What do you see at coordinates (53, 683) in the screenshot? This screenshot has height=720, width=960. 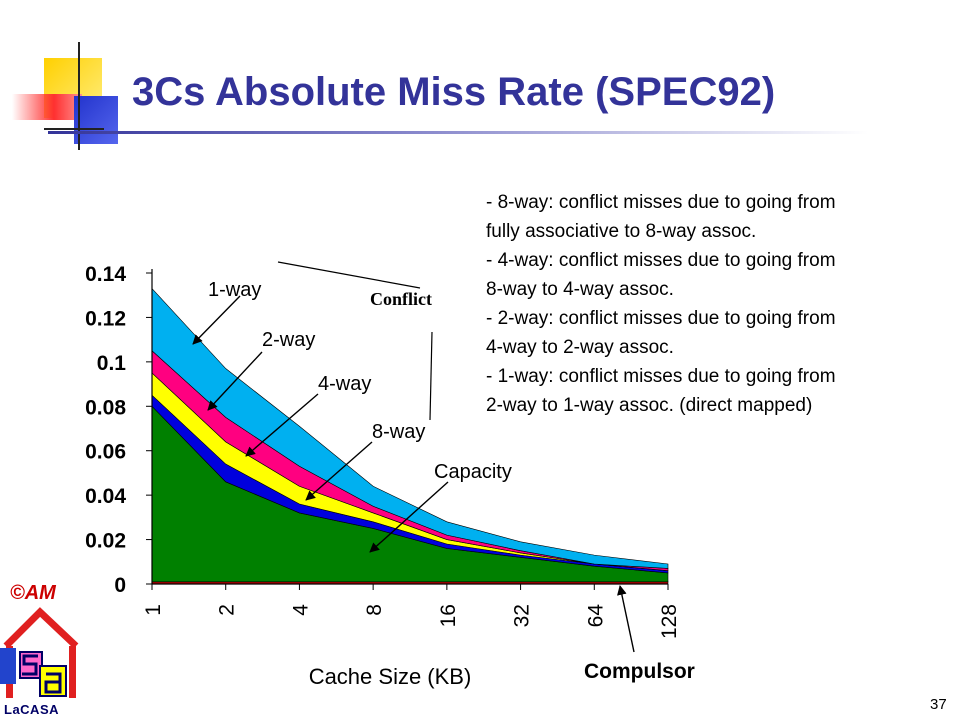 I see `logo-a-letter` at bounding box center [53, 683].